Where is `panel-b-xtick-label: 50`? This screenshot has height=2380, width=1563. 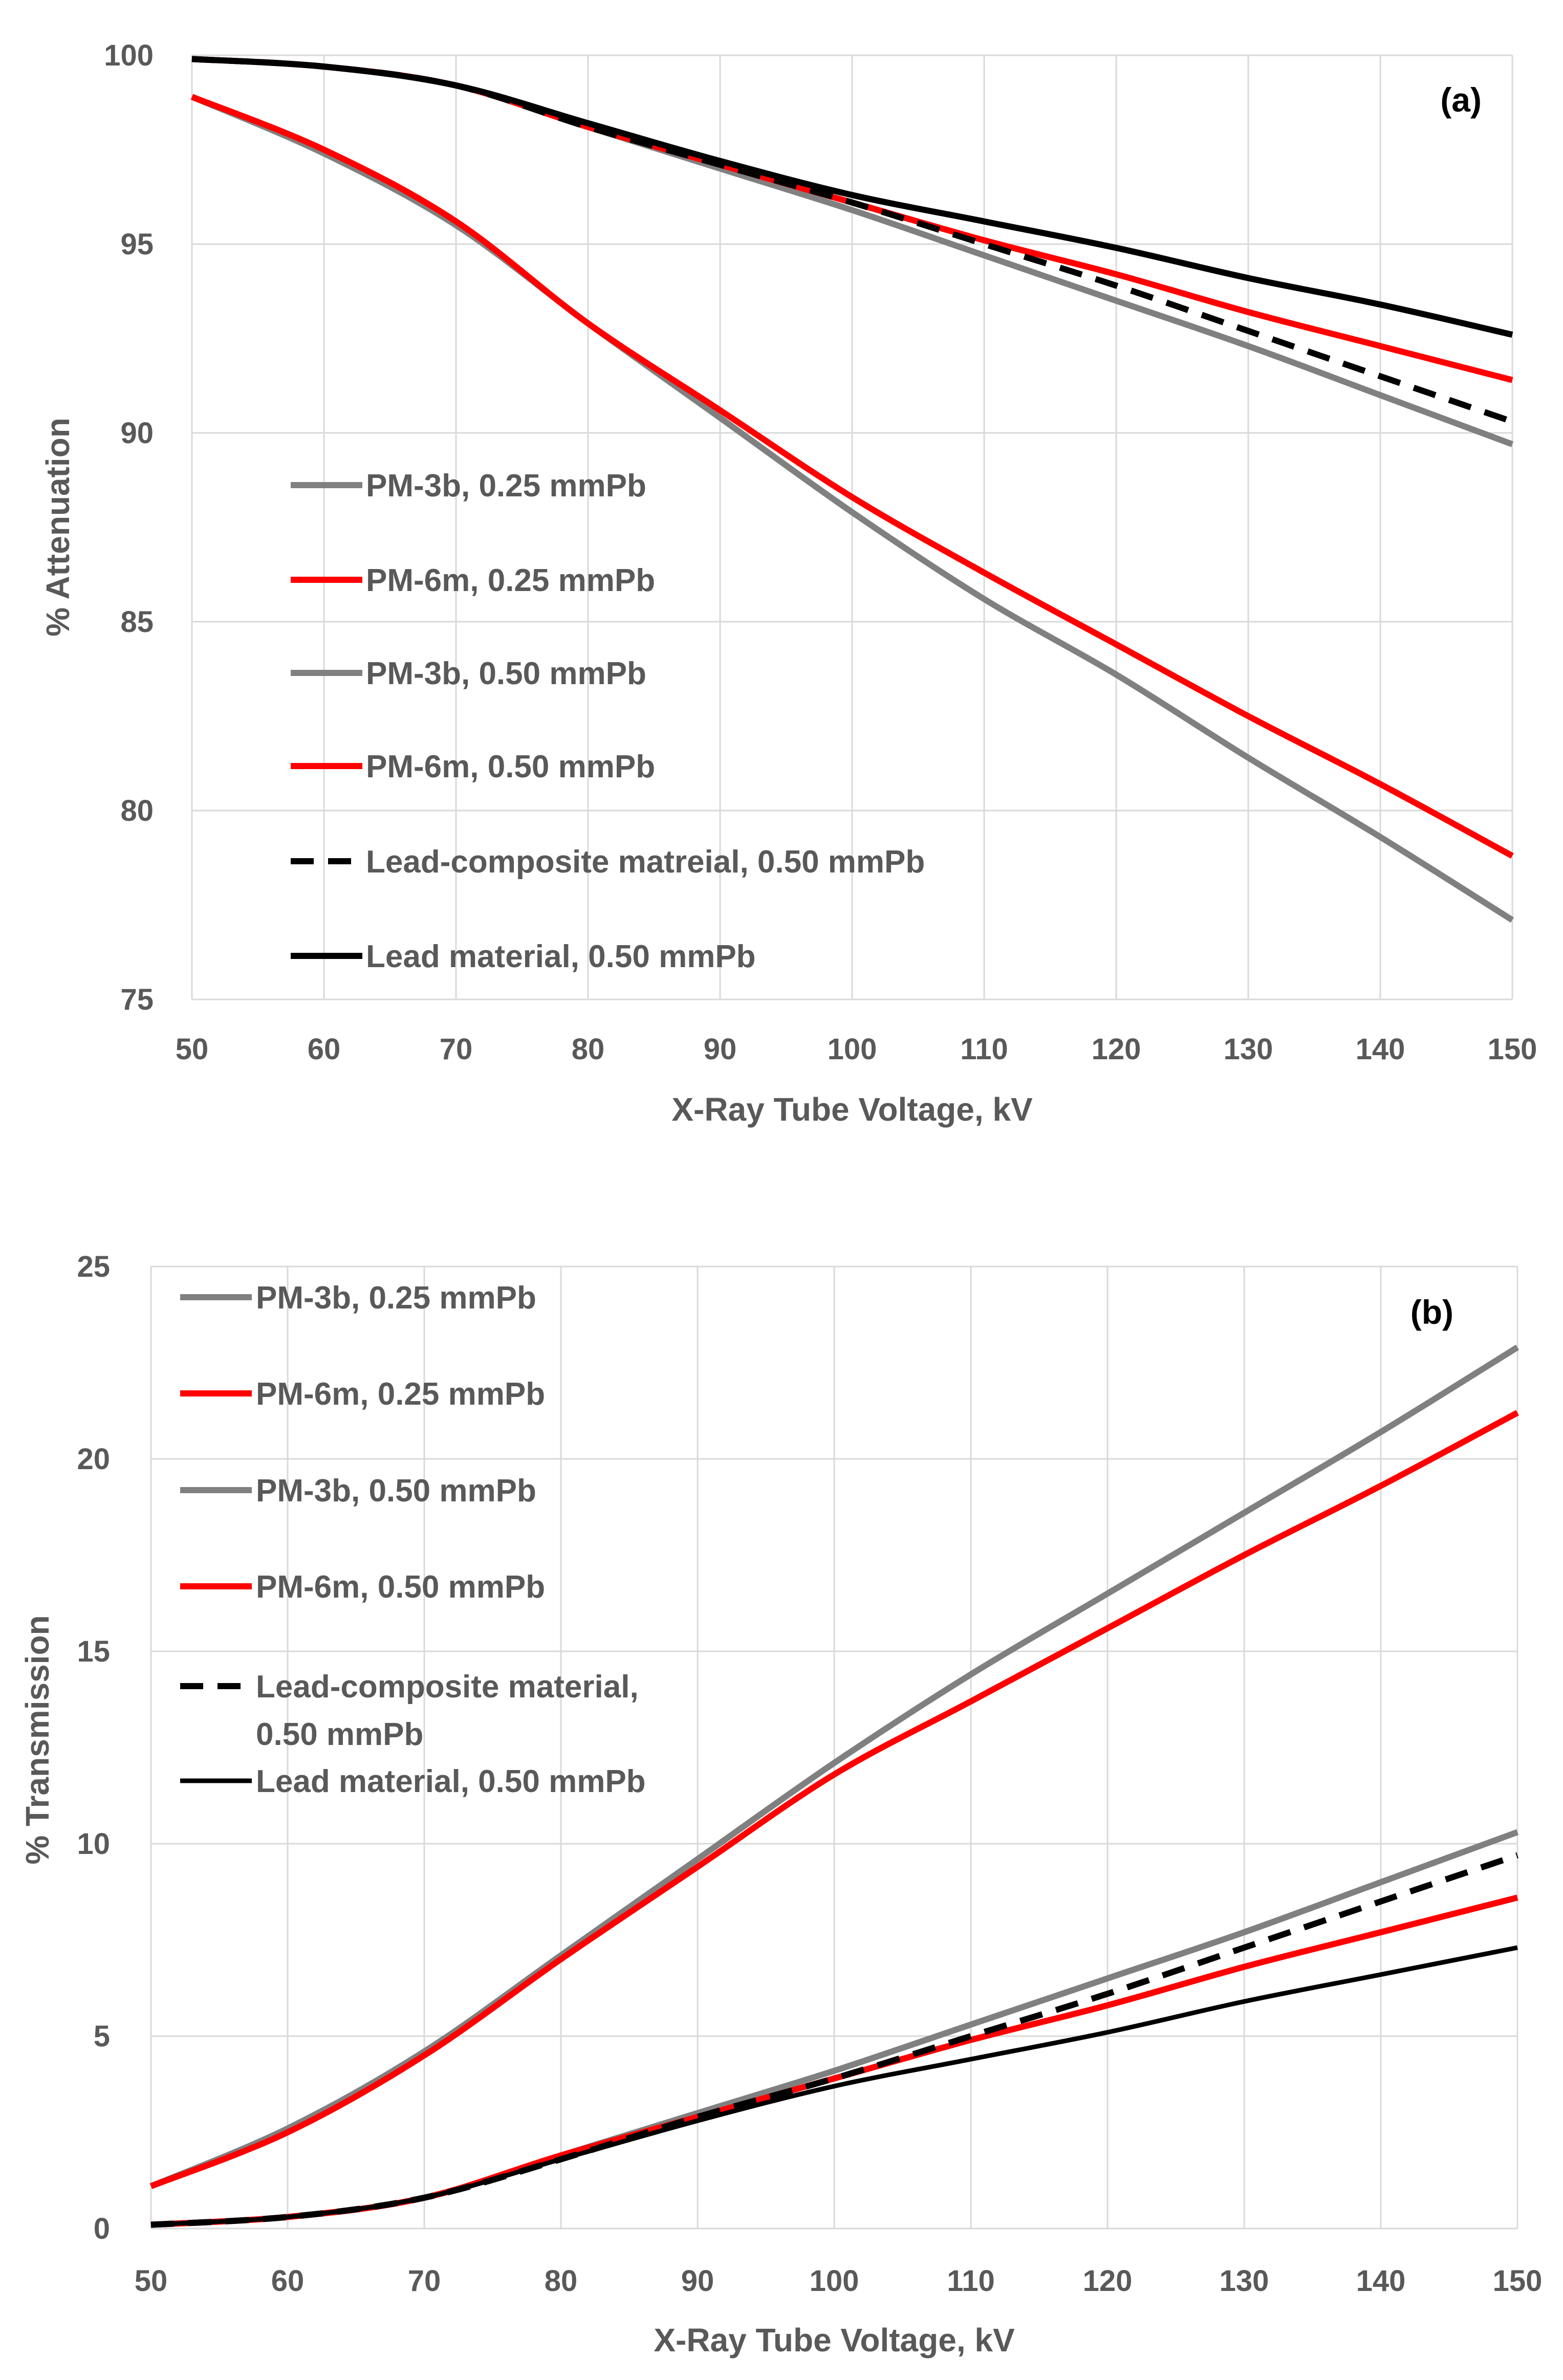
panel-b-xtick-label: 50 is located at coordinates (151, 2281).